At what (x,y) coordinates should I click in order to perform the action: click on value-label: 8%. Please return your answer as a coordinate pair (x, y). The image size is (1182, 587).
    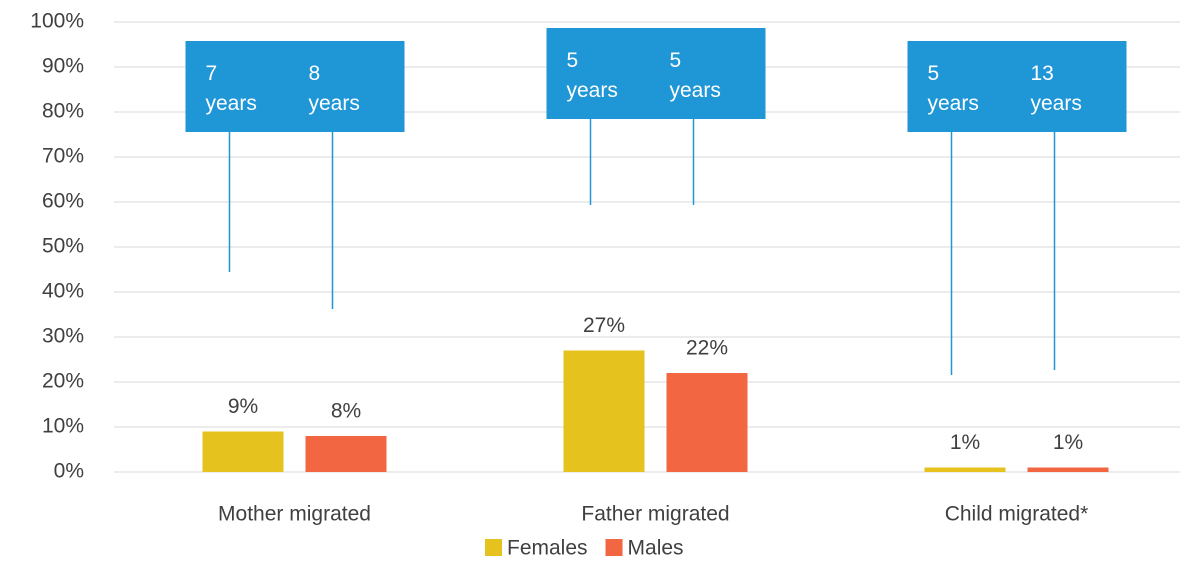
    Looking at the image, I should click on (346, 411).